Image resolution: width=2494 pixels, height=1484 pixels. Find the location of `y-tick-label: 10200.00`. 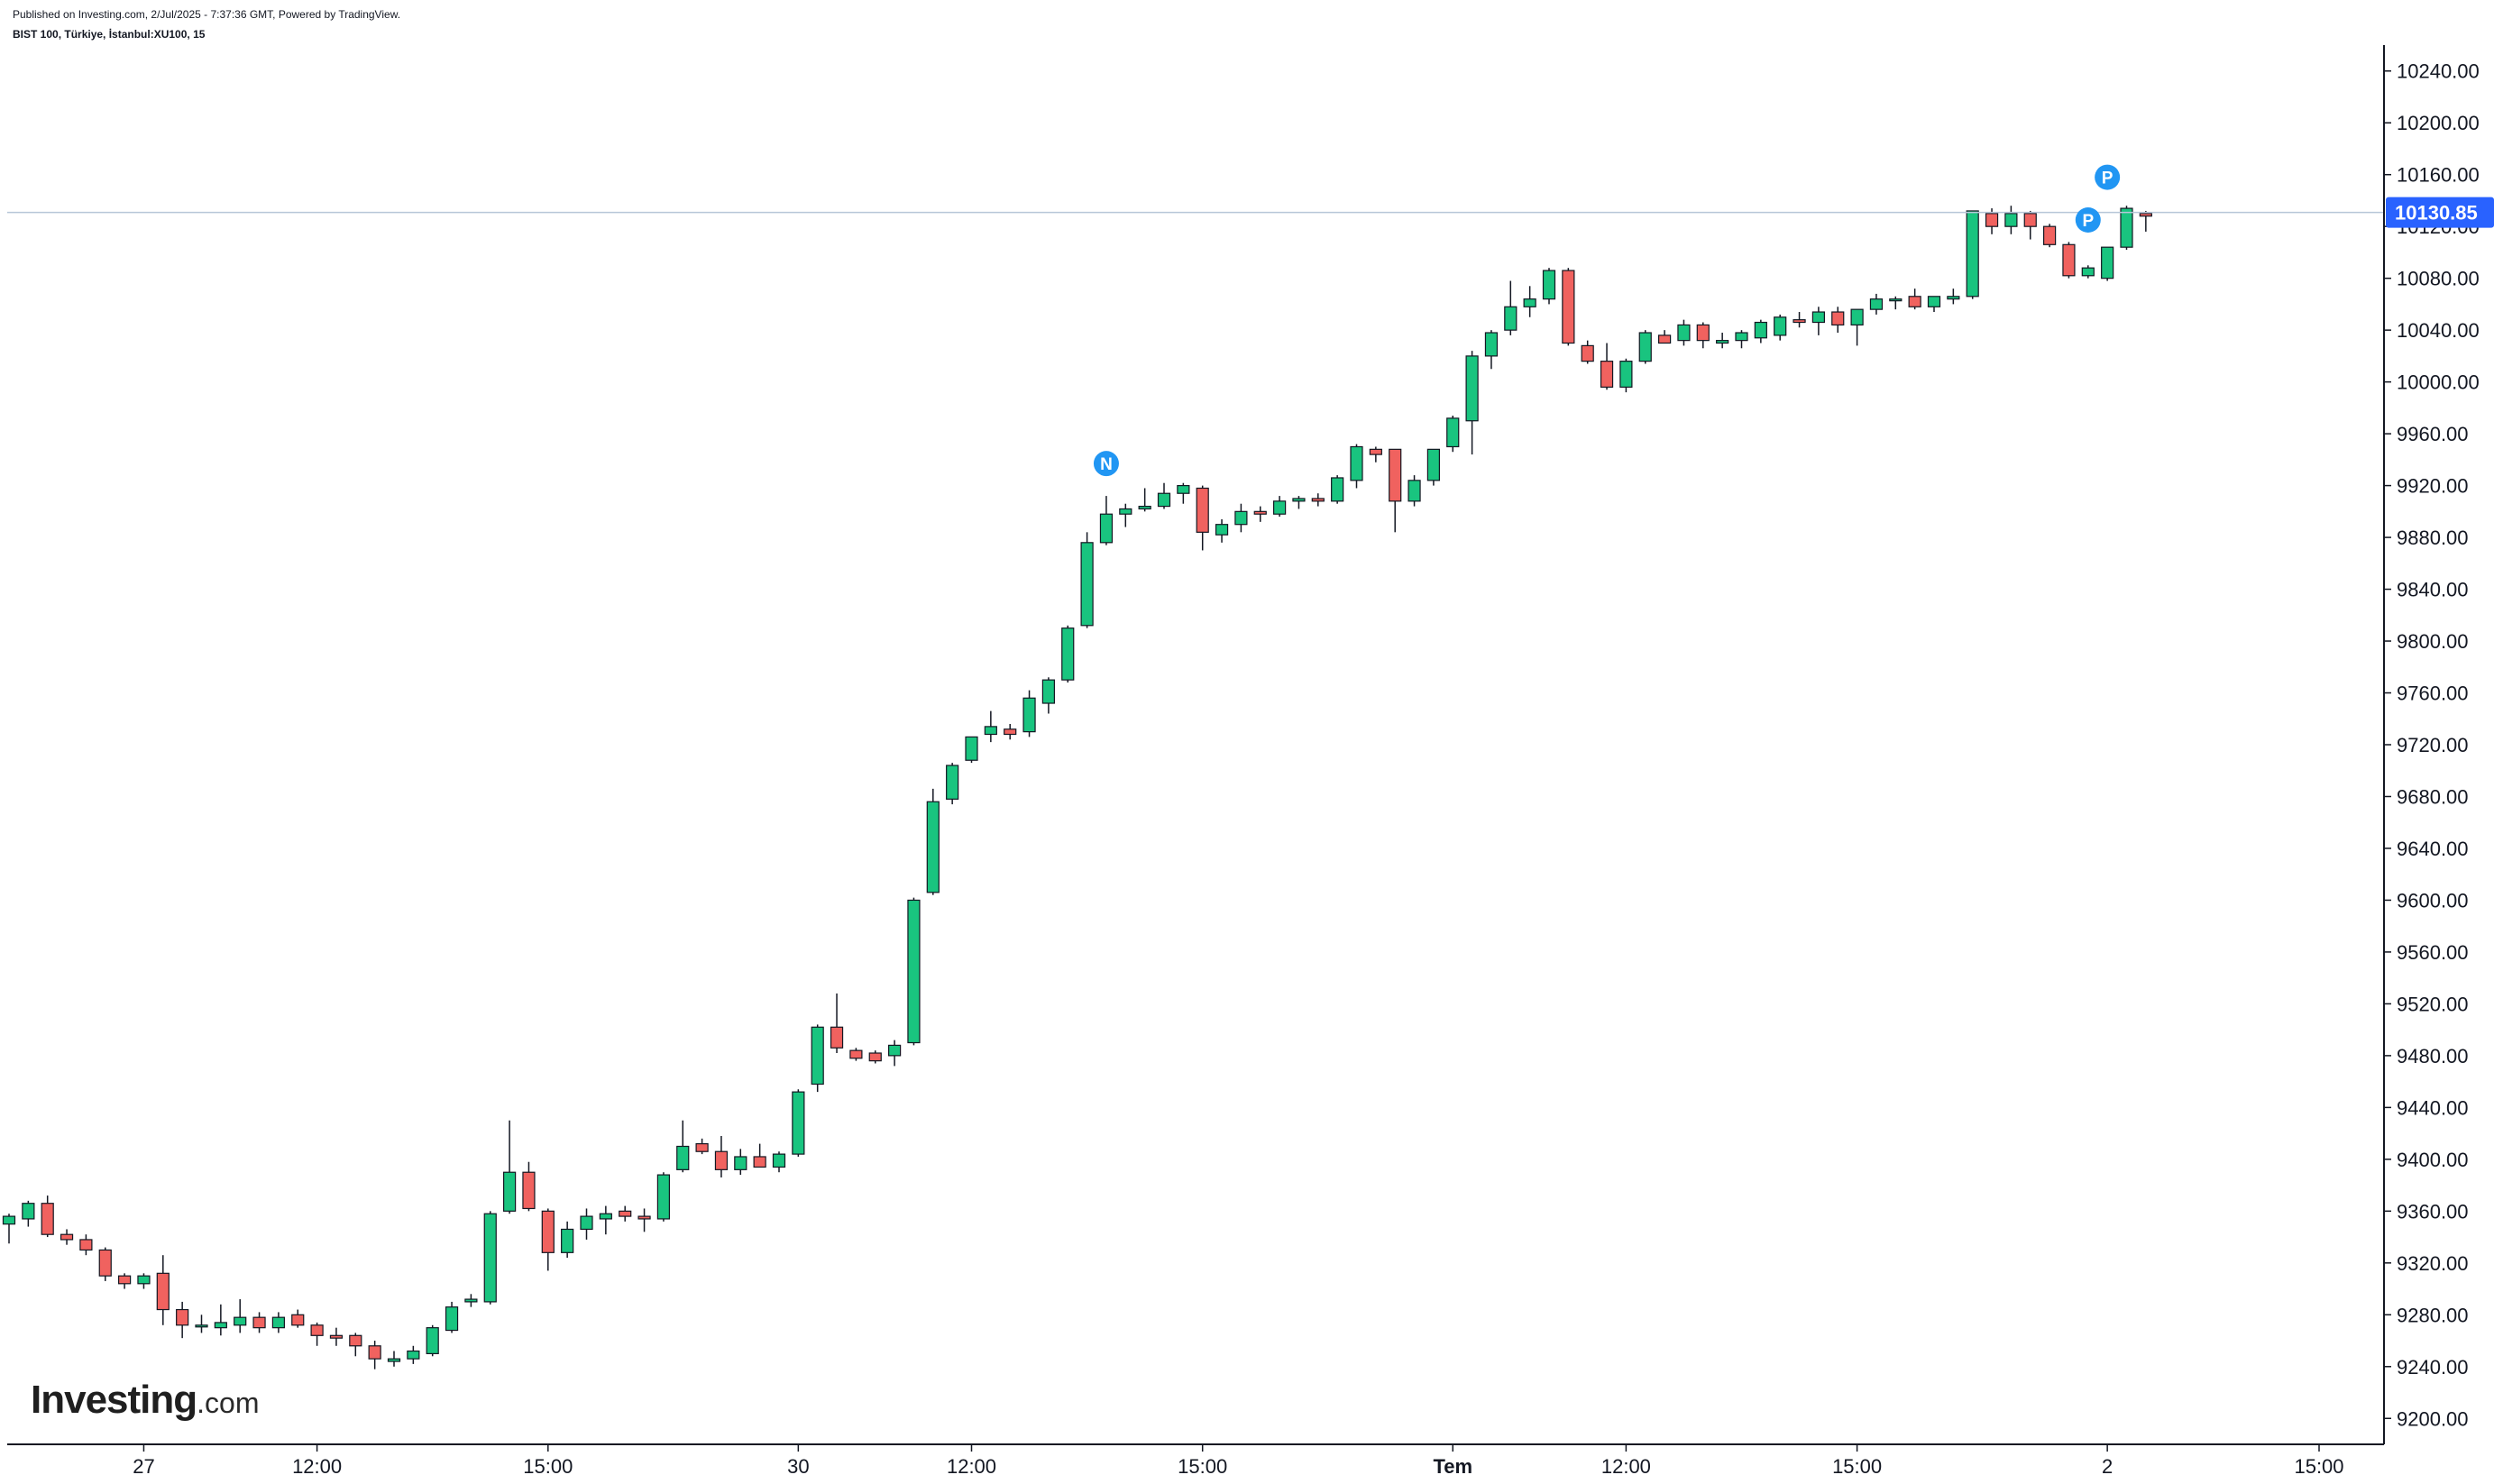

y-tick-label: 10200.00 is located at coordinates (2439, 123).